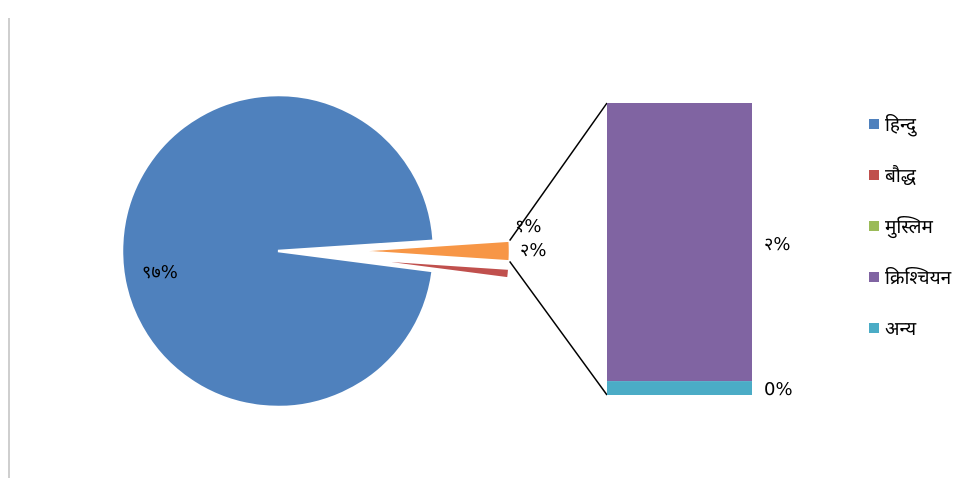  What do you see at coordinates (901, 125) in the screenshot?
I see `legend-label-hindu: हिन्दु` at bounding box center [901, 125].